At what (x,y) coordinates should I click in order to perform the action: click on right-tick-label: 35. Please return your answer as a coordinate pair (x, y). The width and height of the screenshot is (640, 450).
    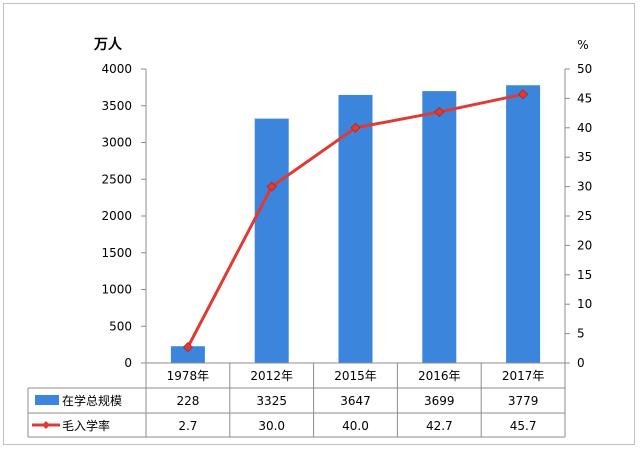
    Looking at the image, I should click on (584, 157).